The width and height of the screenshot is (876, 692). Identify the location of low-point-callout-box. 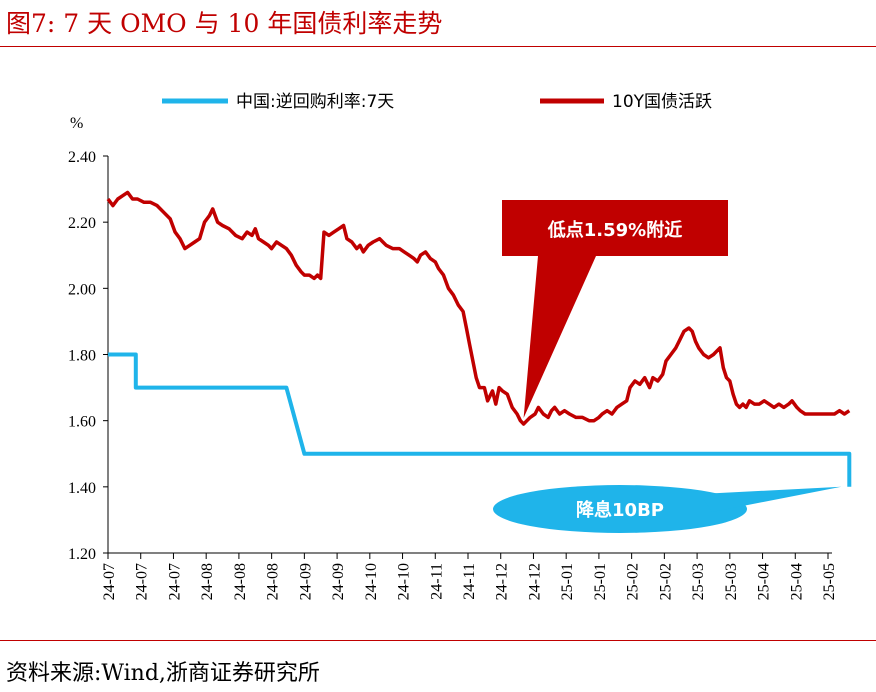
(615, 309).